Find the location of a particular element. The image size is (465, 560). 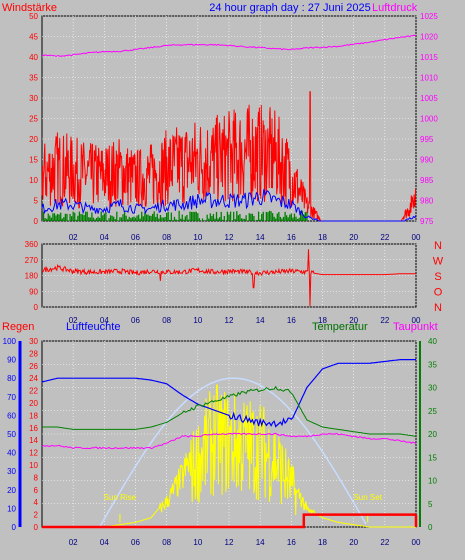

wind-panel-x-tick-label: 18 is located at coordinates (322, 237).